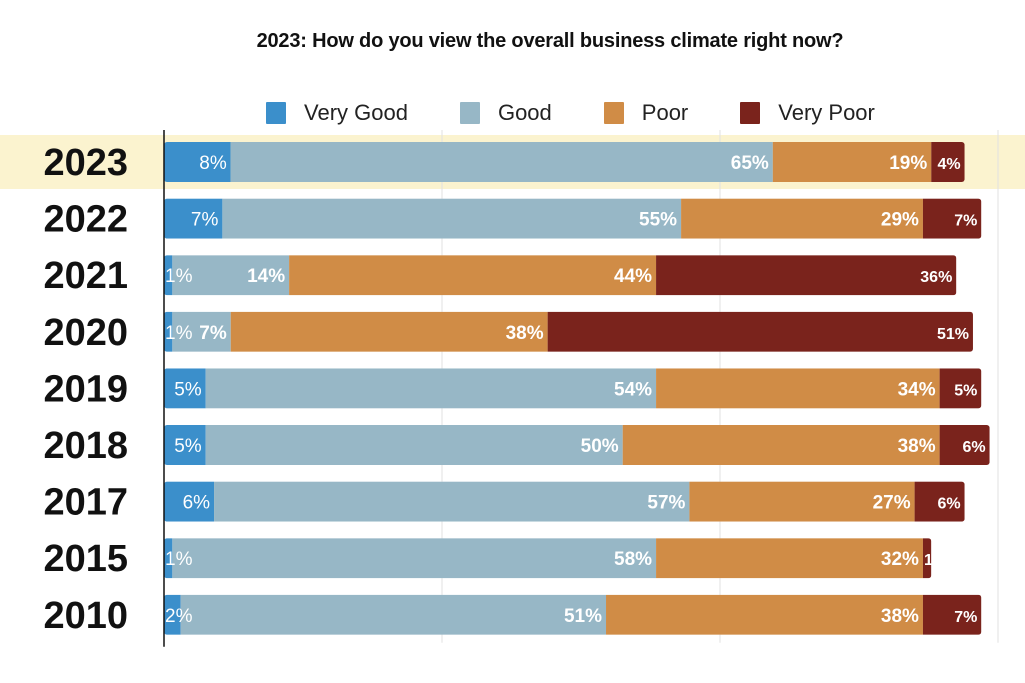 Image resolution: width=1025 pixels, height=683 pixels. What do you see at coordinates (205, 220) in the screenshot?
I see `data-label-very-good: 7%` at bounding box center [205, 220].